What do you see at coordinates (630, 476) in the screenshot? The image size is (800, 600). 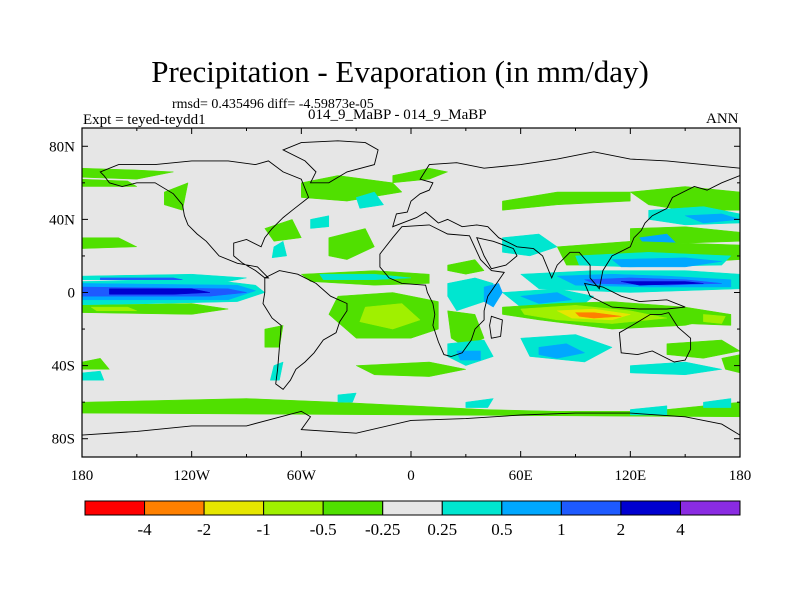 I see `x-tick-label-5: 120E` at bounding box center [630, 476].